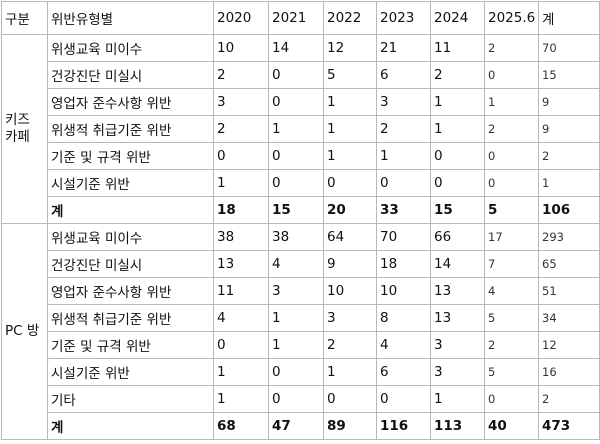 Image resolution: width=600 pixels, height=444 pixels. What do you see at coordinates (403, 75) in the screenshot?
I see `value-cell: 6` at bounding box center [403, 75].